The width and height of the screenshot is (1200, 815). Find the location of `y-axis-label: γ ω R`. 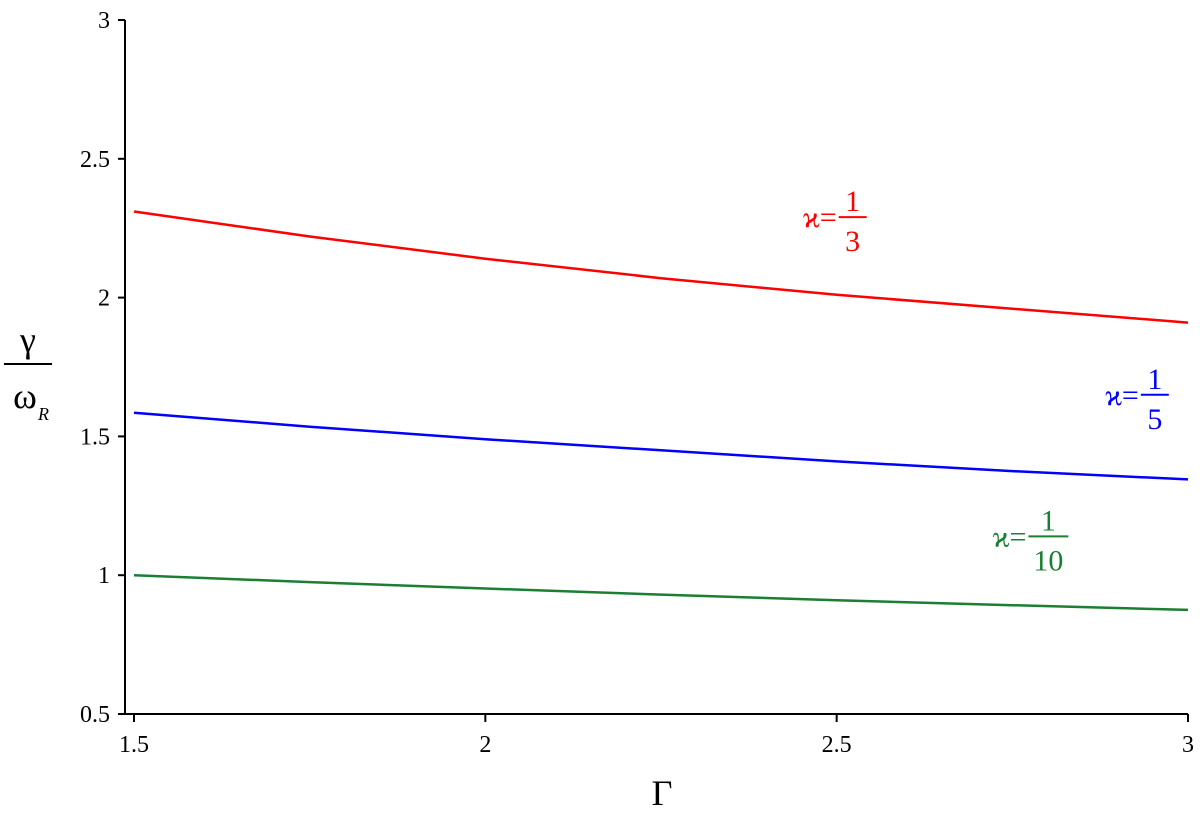

y-axis-label: γ ω R is located at coordinates (28, 372).